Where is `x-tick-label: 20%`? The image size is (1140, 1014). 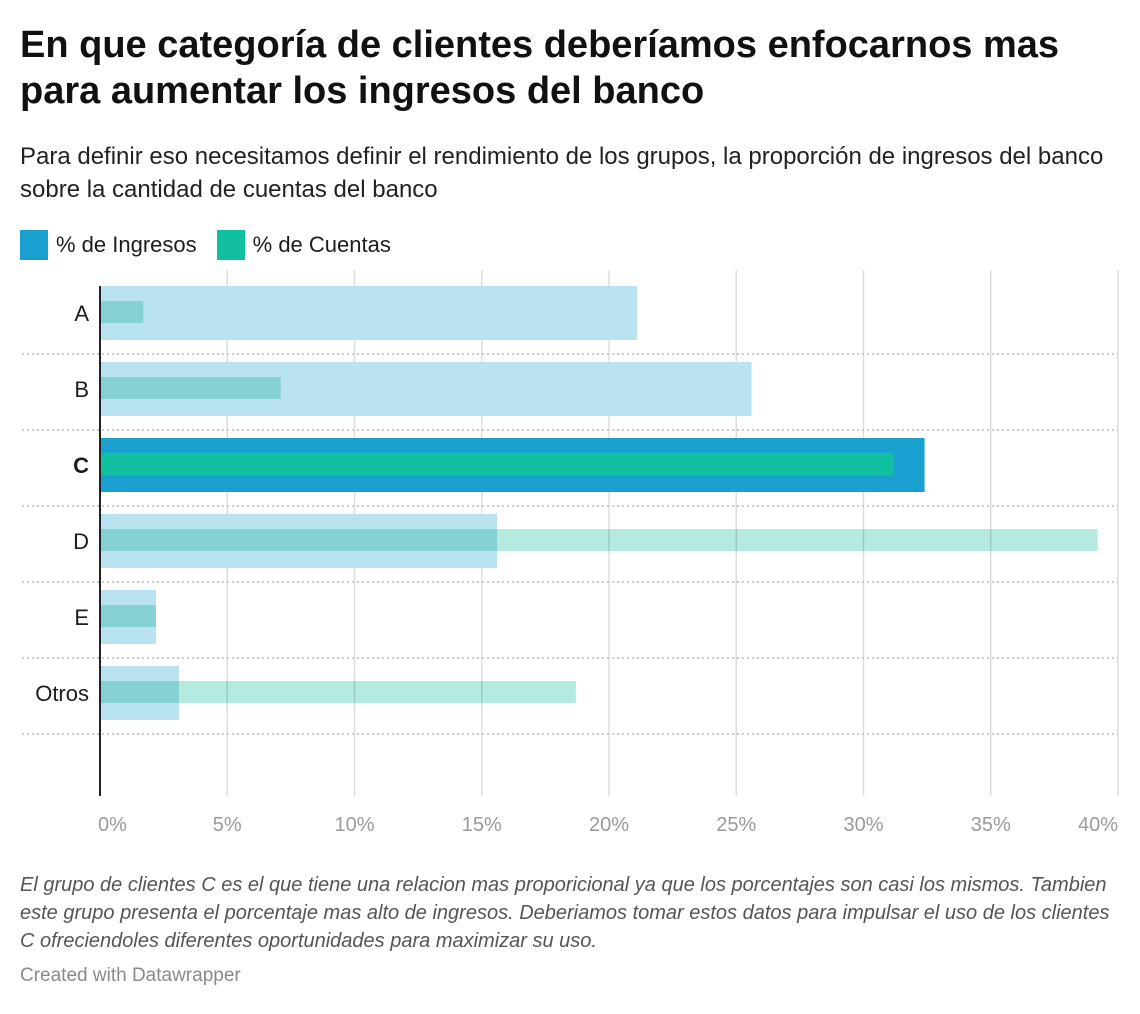
x-tick-label: 20% is located at coordinates (609, 825).